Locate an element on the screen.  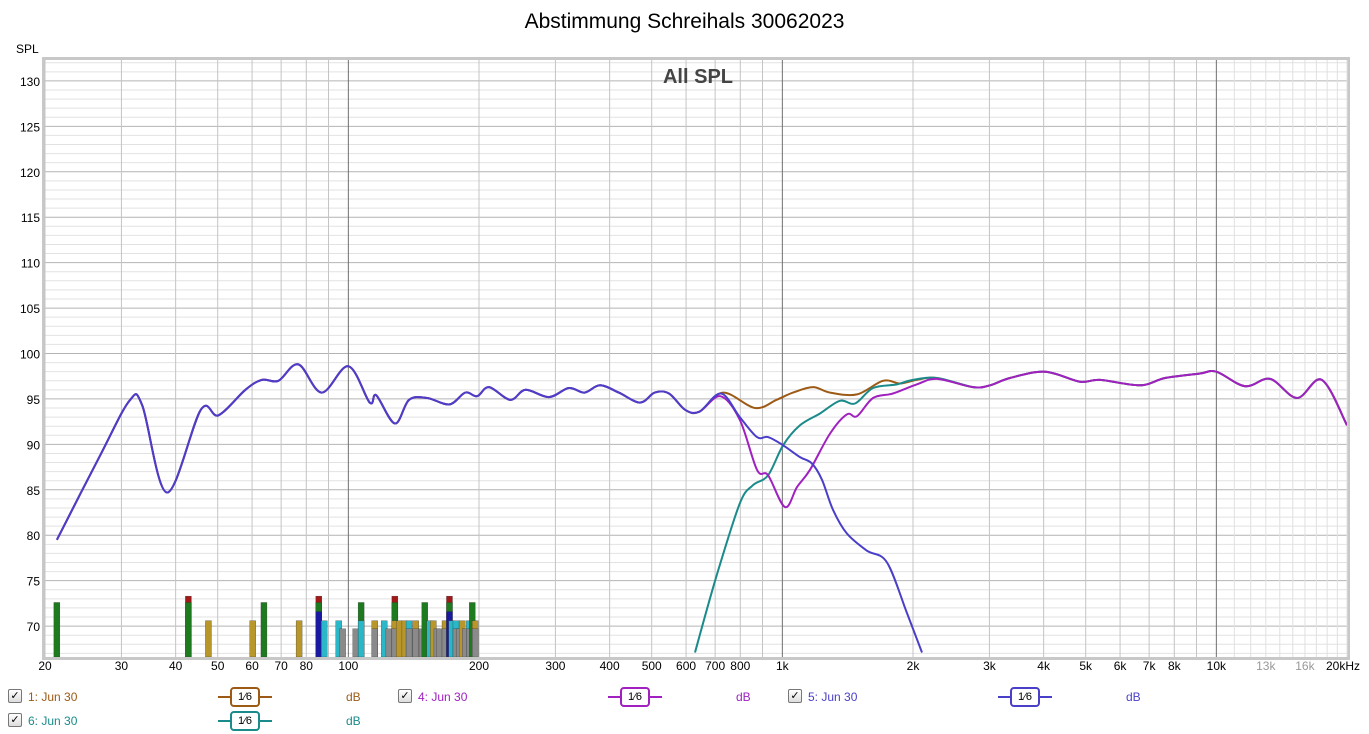
x-tick-label: 80 is located at coordinates (307, 666).